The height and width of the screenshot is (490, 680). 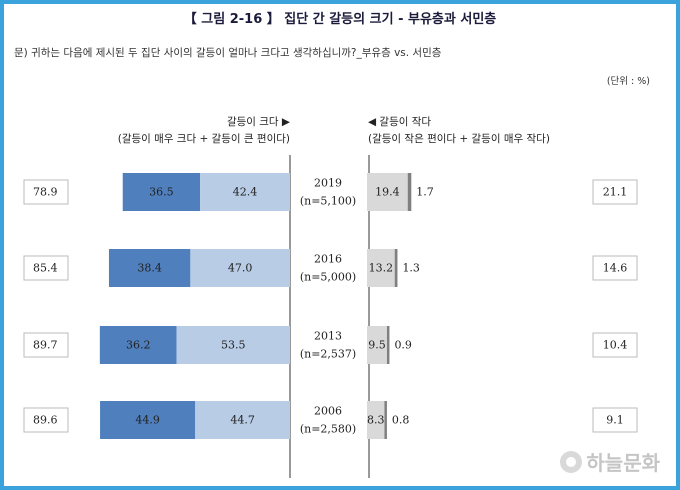 I want to click on bar-very-large-2006, so click(x=148, y=420).